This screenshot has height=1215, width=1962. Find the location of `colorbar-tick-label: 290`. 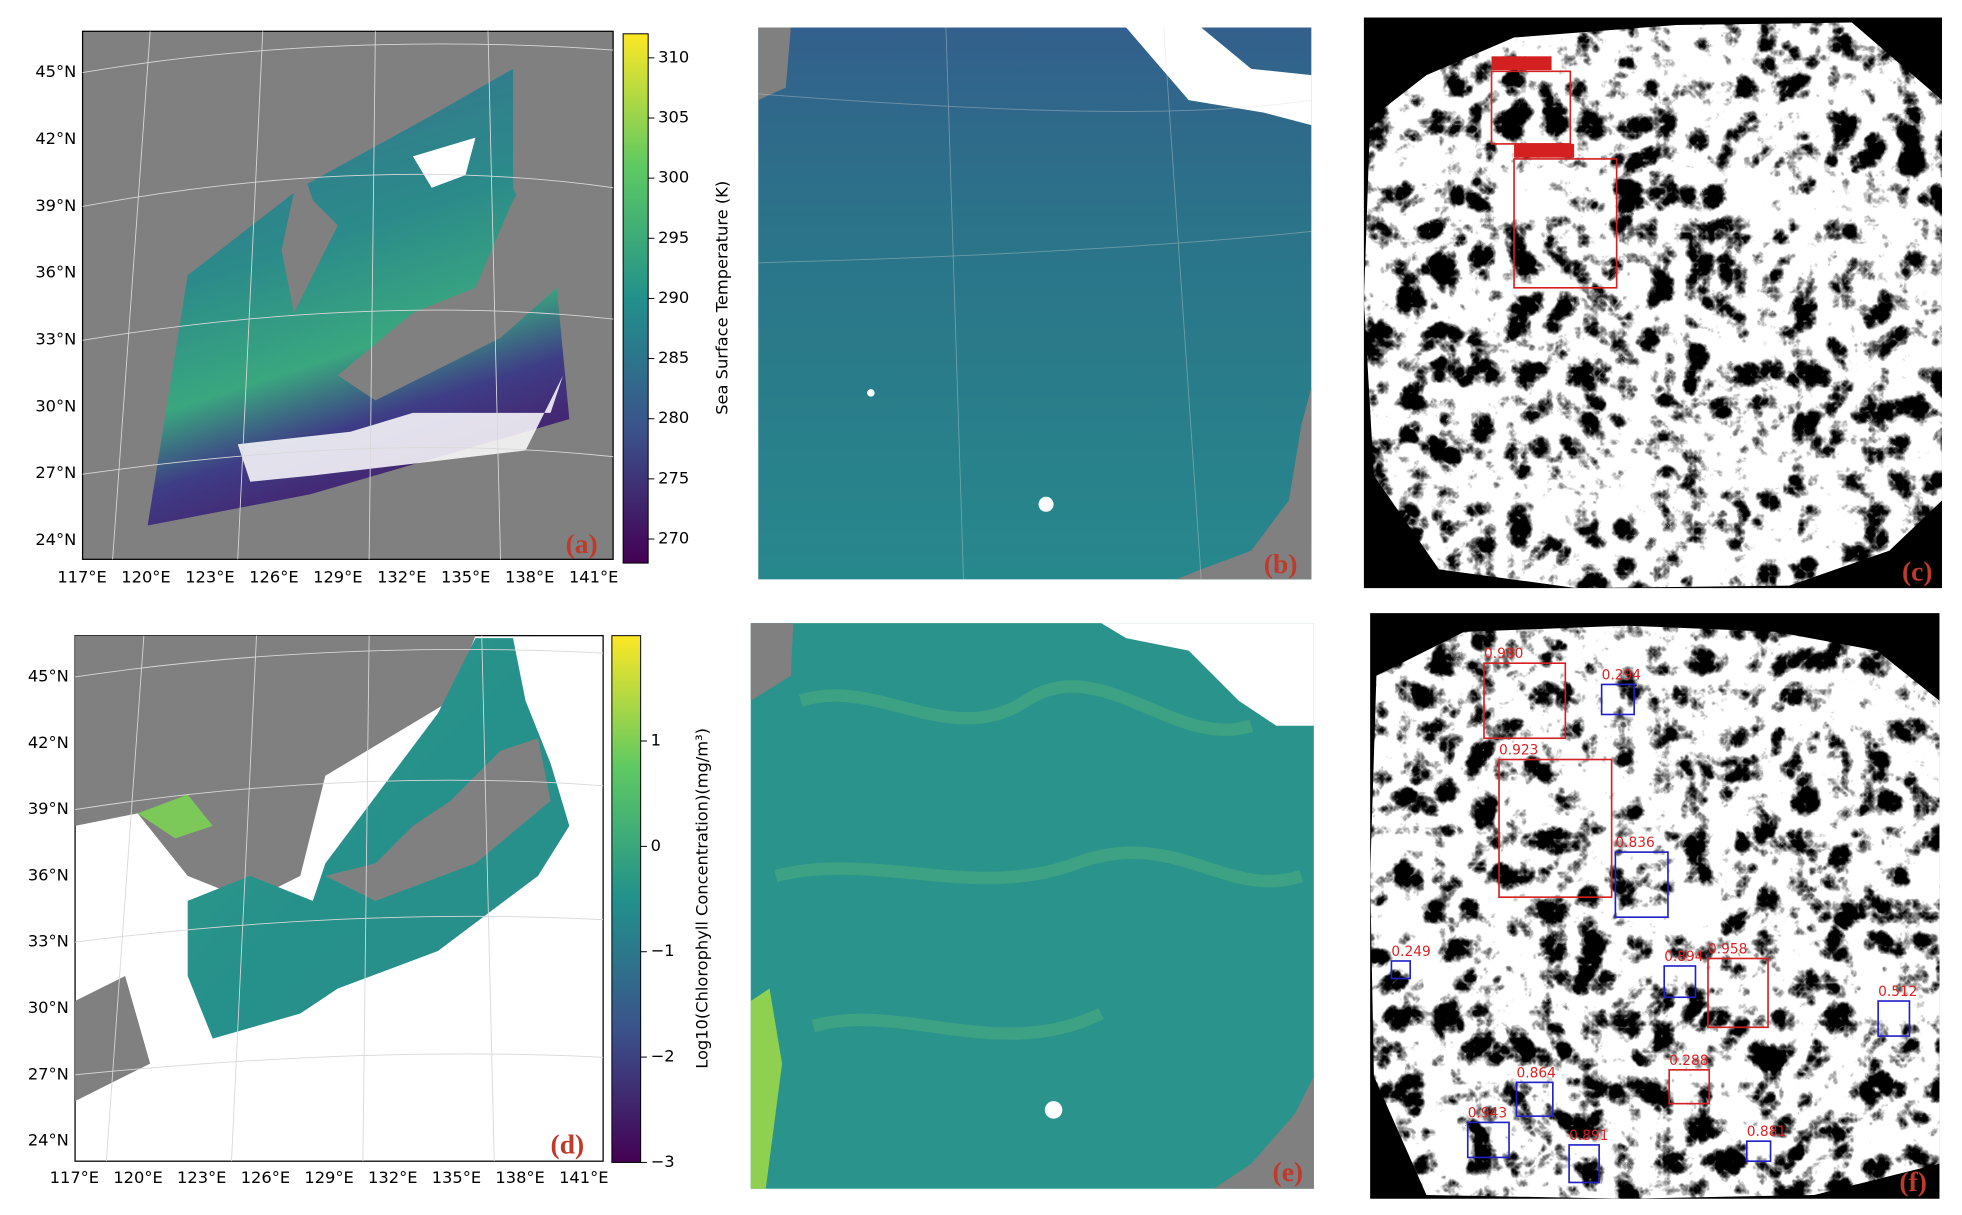

colorbar-tick-label: 290 is located at coordinates (673, 297).